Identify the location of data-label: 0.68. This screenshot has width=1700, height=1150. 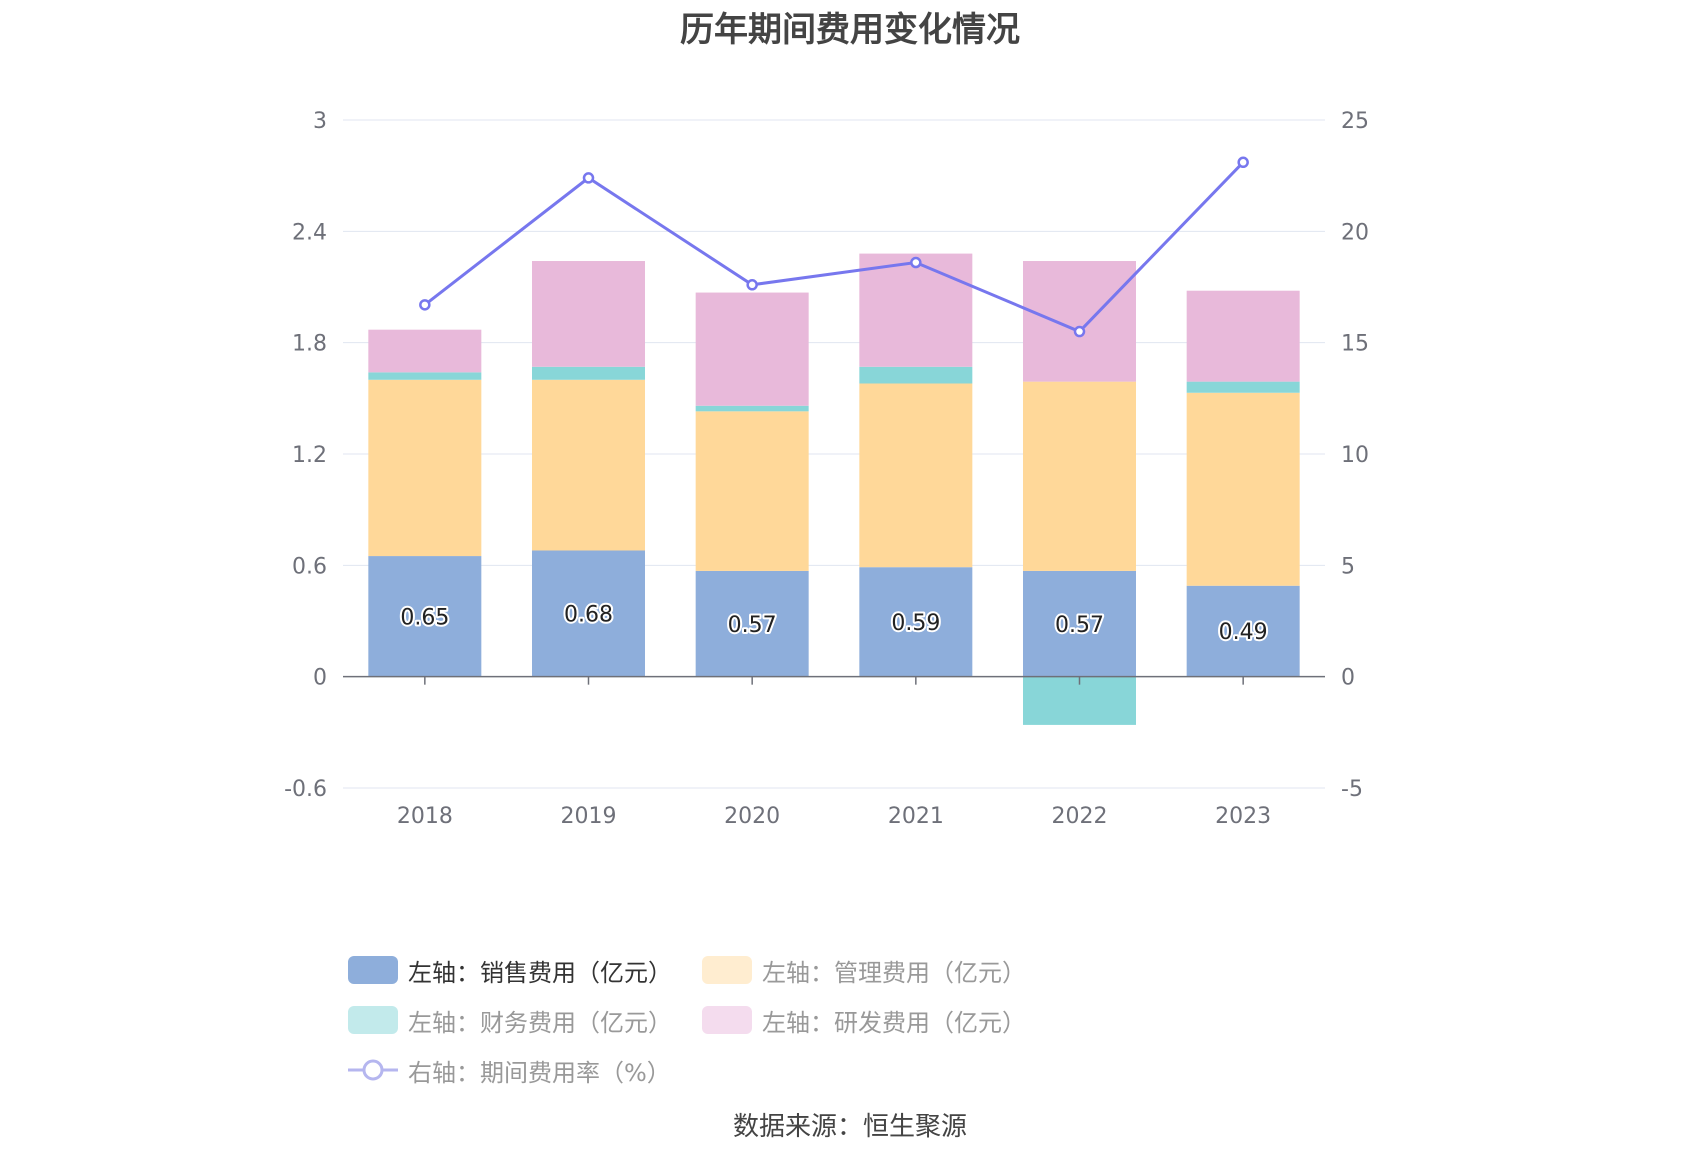
(588, 615).